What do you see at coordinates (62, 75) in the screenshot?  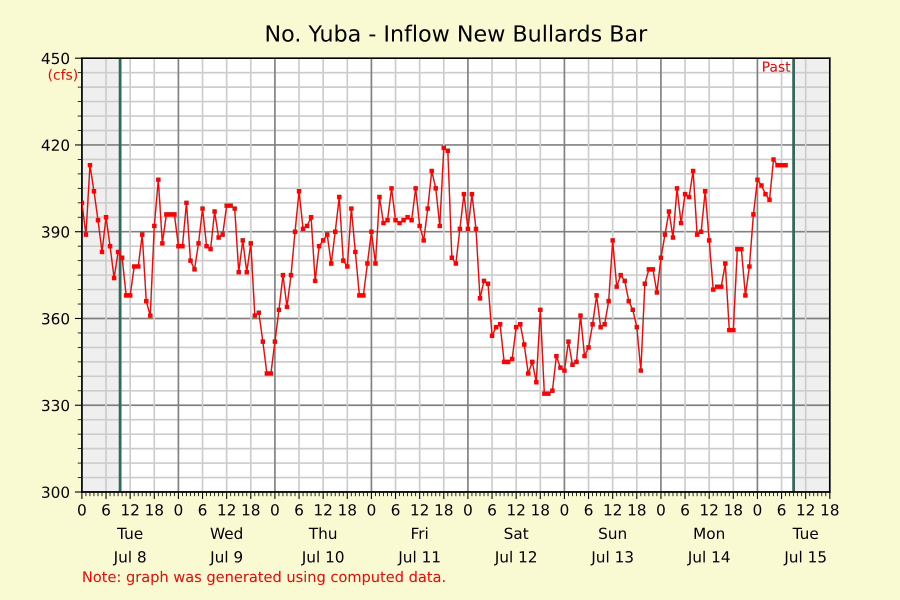 I see `y-axis-title: (cfs)` at bounding box center [62, 75].